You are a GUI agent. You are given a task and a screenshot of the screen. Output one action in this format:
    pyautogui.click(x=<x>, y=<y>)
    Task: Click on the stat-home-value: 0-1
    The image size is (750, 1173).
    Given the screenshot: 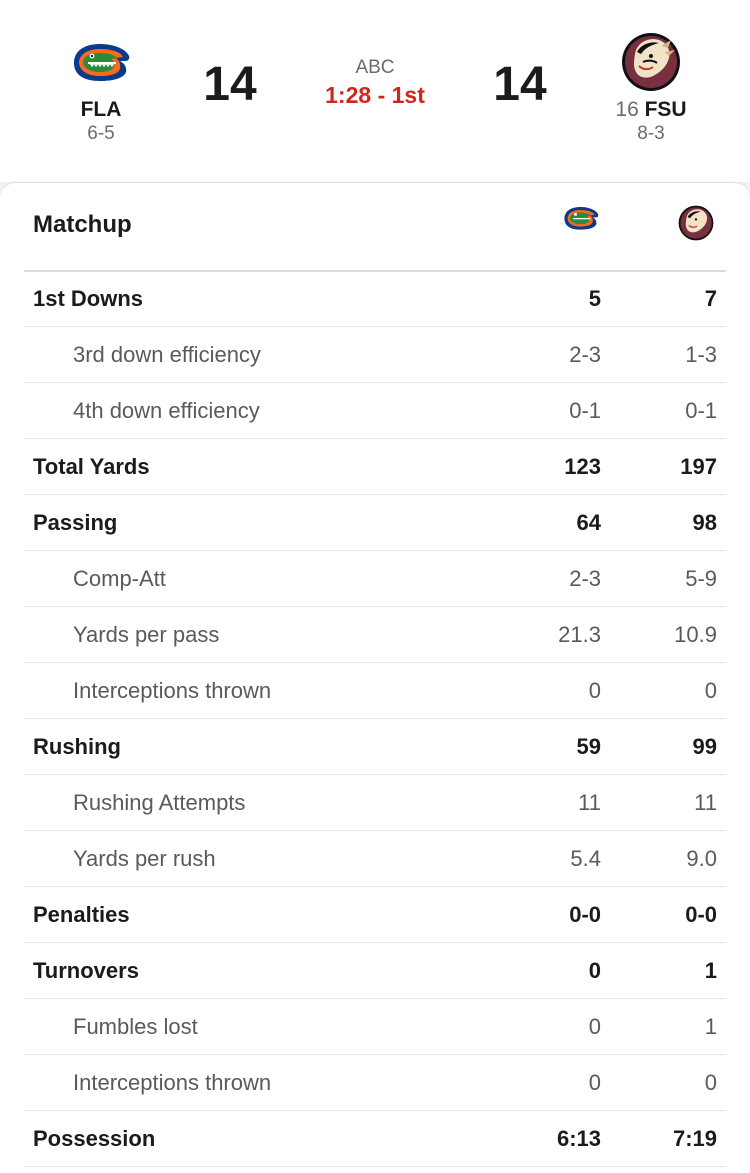 What is the action you would take?
    pyautogui.click(x=701, y=410)
    